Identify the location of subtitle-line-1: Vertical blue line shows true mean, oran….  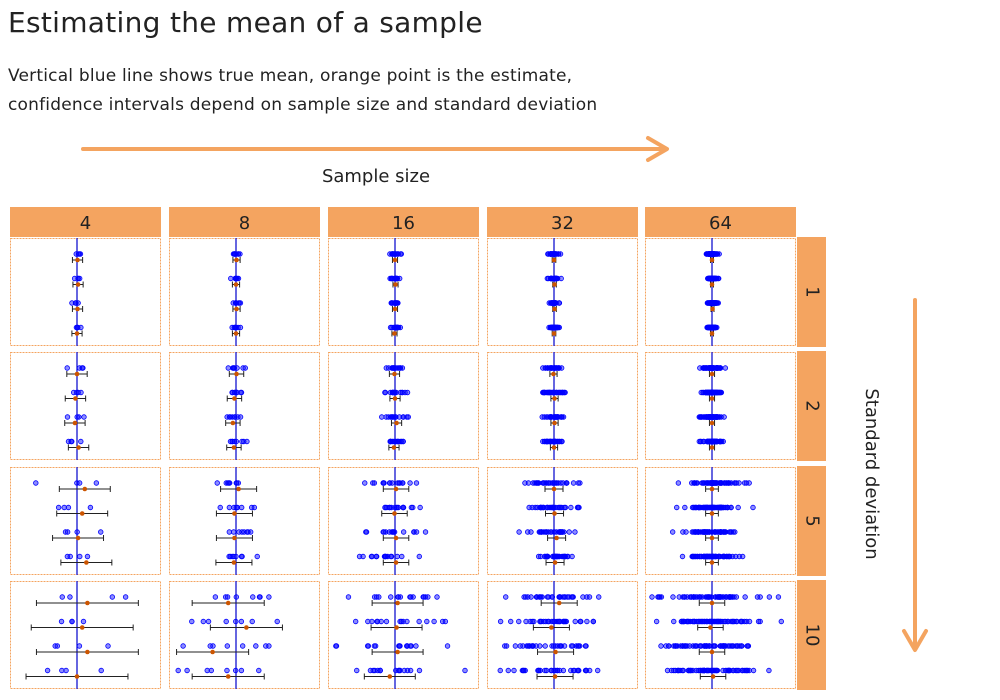
(290, 76).